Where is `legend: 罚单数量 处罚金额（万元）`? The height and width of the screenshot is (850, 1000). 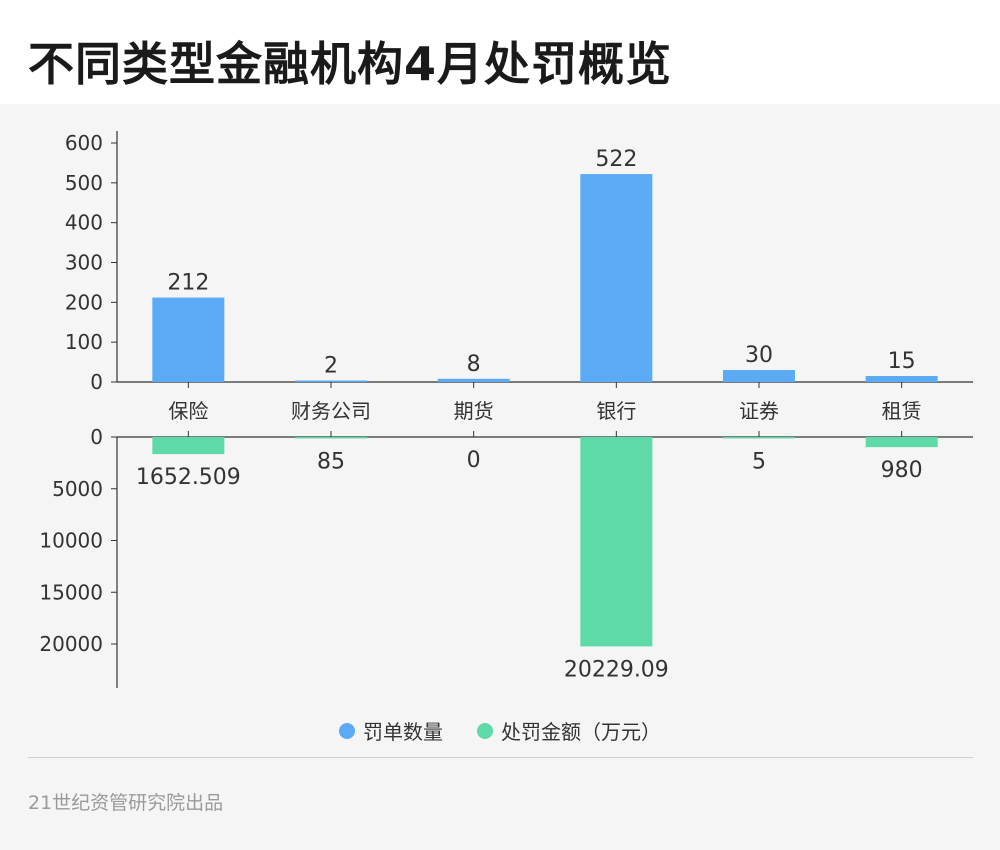 legend: 罚单数量 处罚金额（万元） is located at coordinates (500, 730).